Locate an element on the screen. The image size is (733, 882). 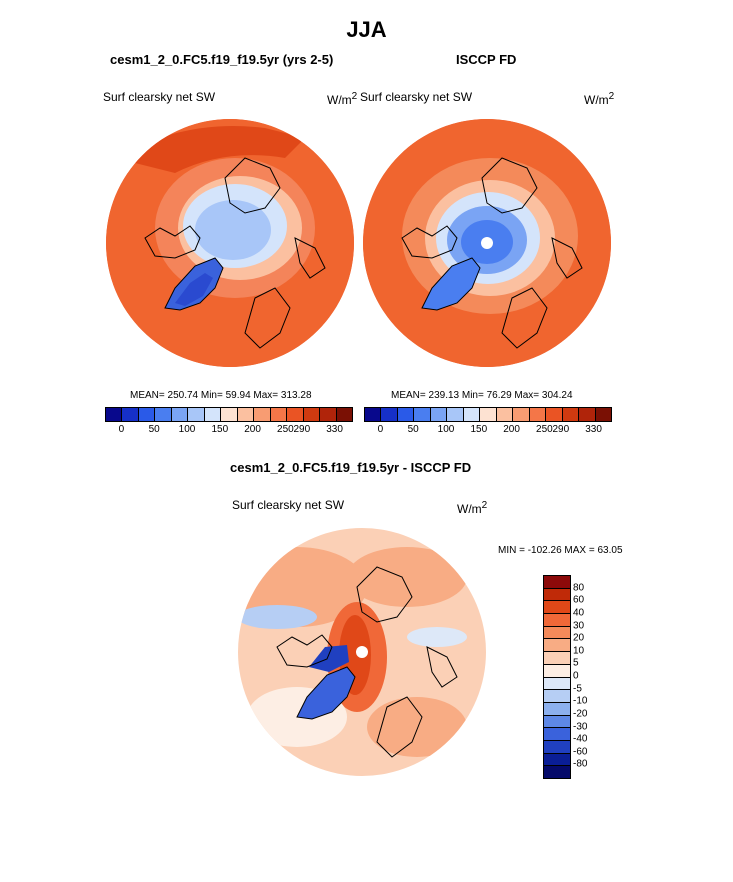
colorbar-tick-label: -10 is located at coordinates (580, 701).